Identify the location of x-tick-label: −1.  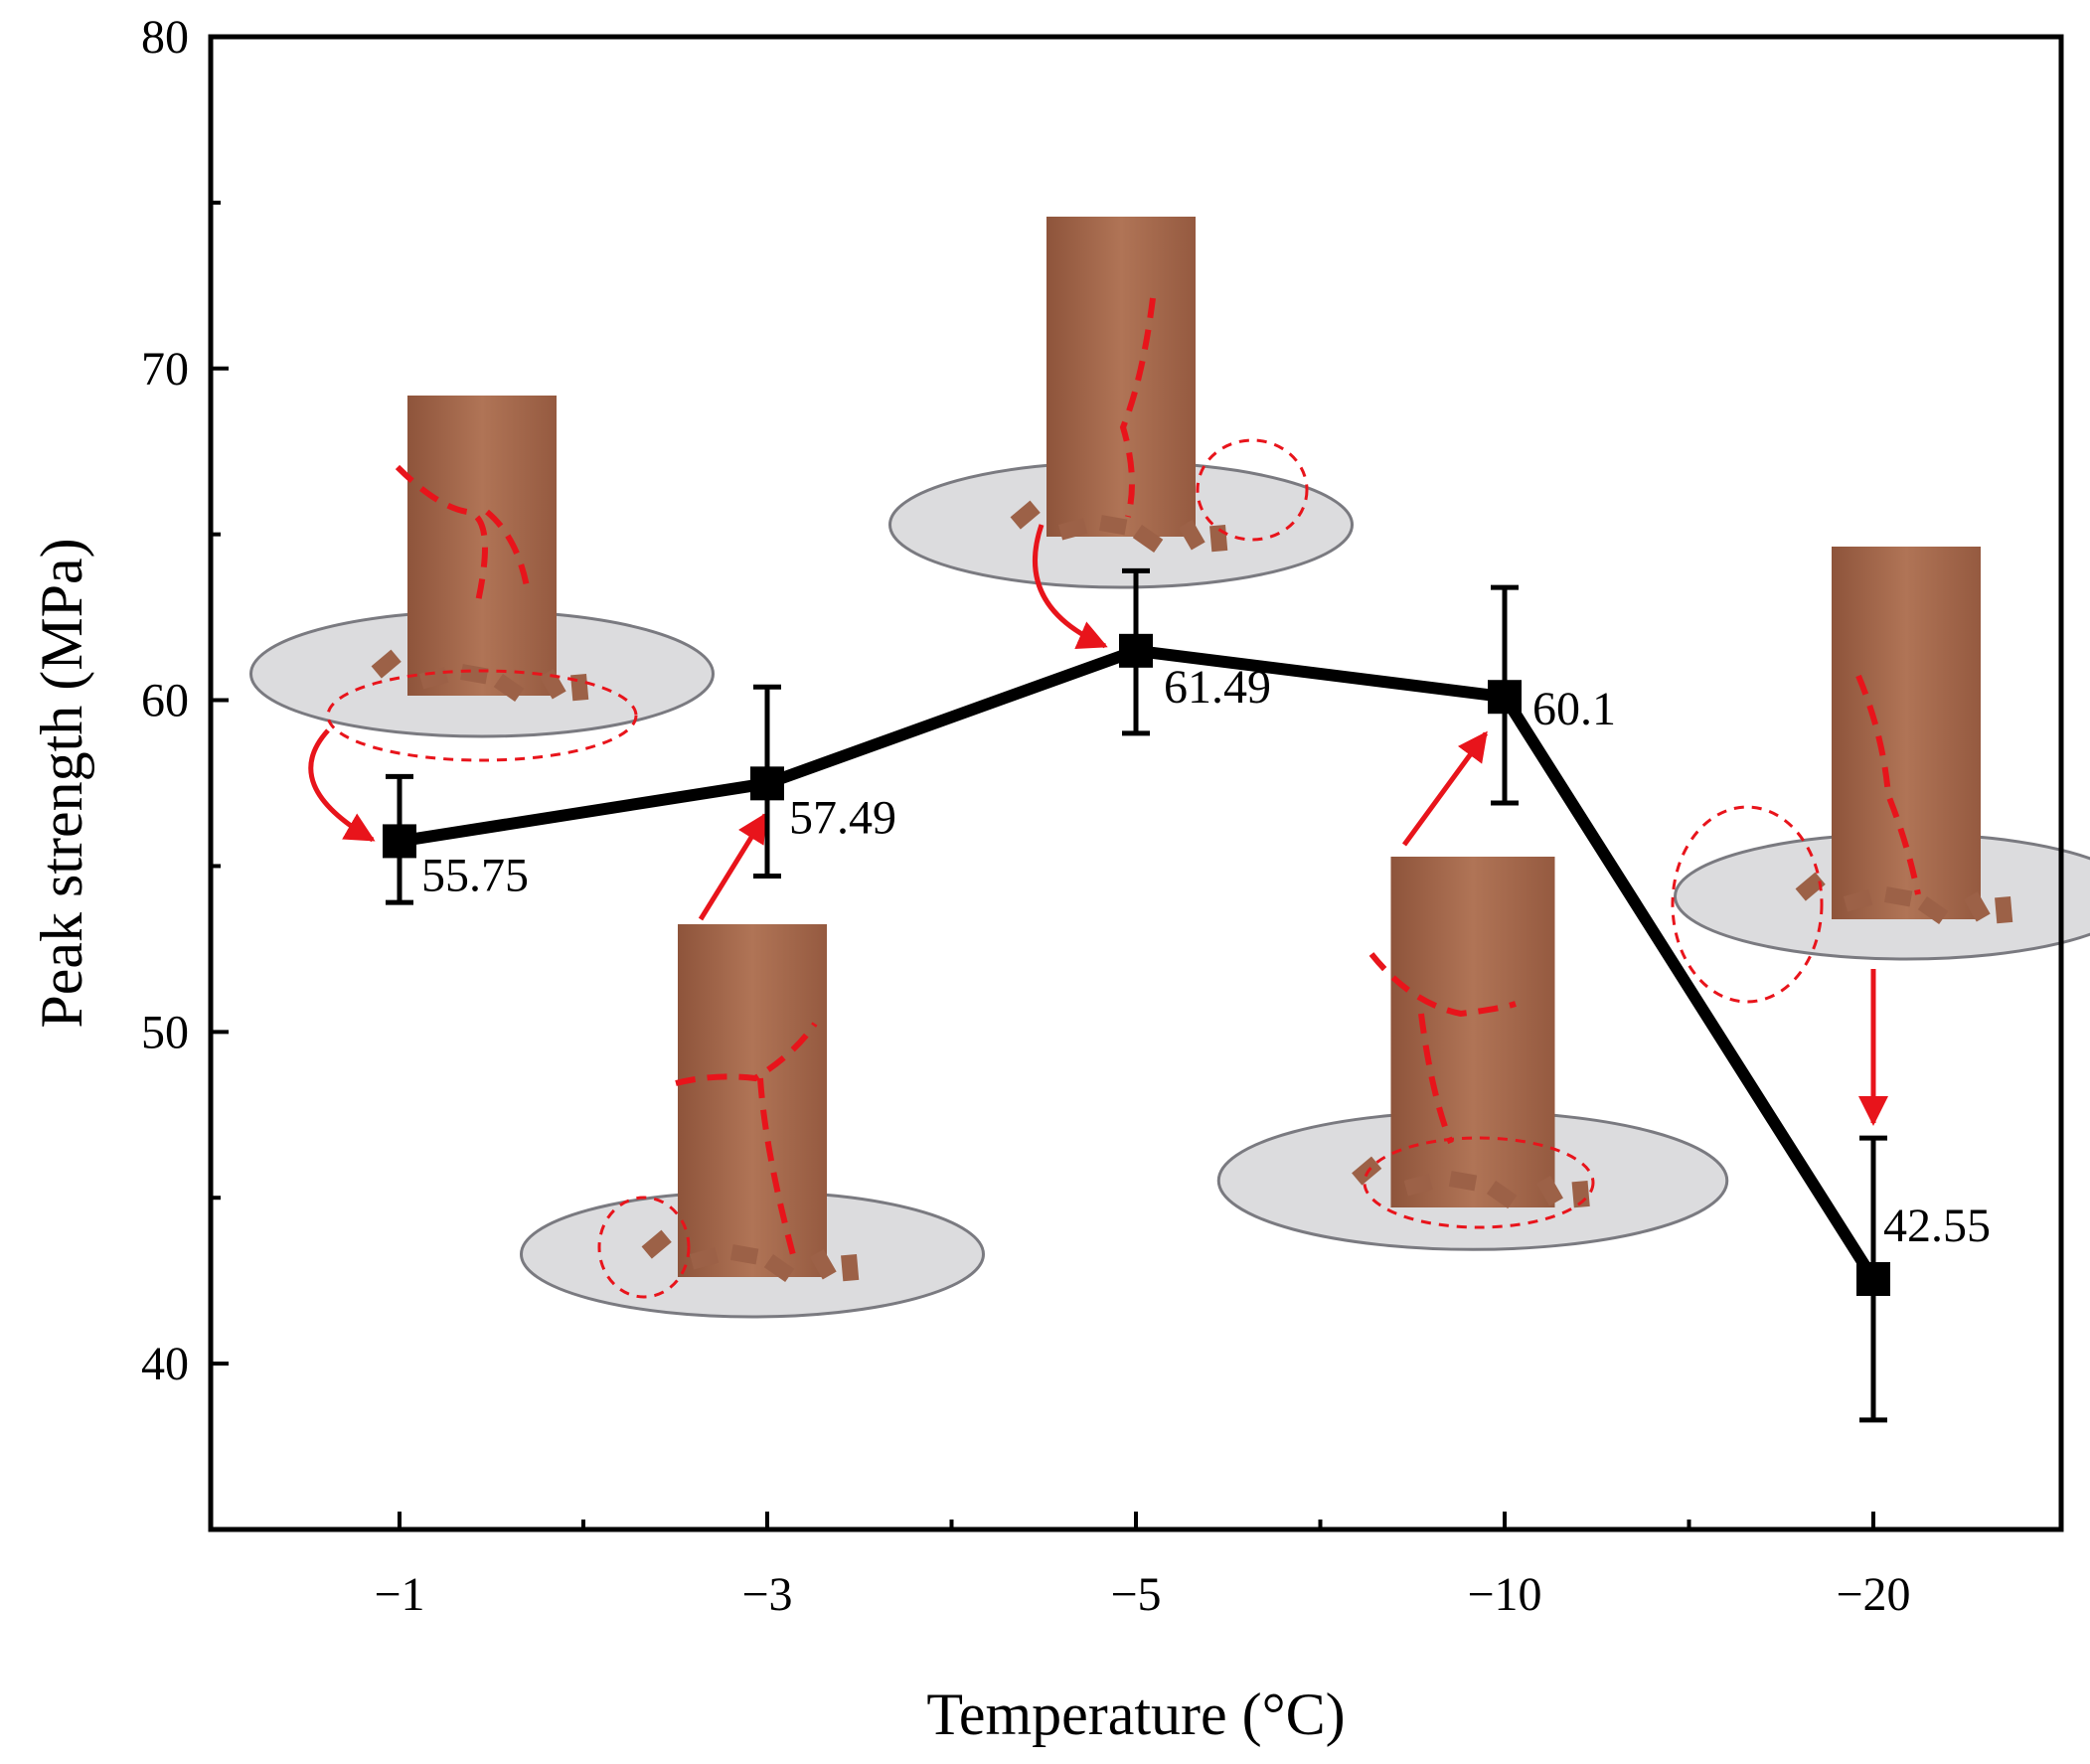
(399, 1594).